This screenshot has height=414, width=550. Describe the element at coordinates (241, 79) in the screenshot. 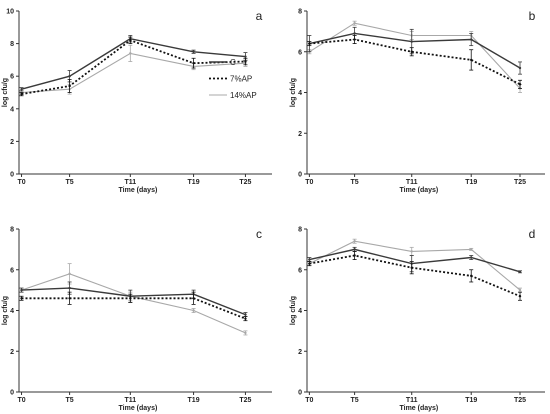

I see `legend-label: 7%AP` at that location.